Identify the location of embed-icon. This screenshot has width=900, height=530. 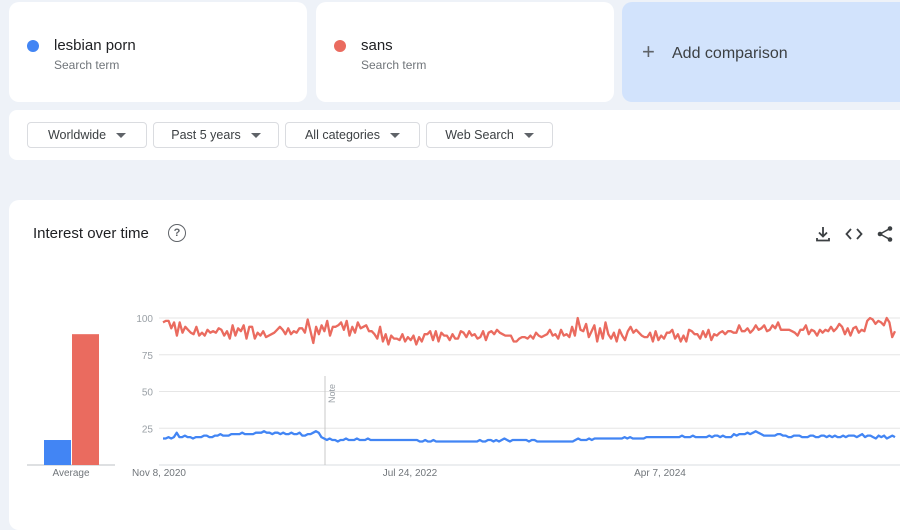
(854, 234).